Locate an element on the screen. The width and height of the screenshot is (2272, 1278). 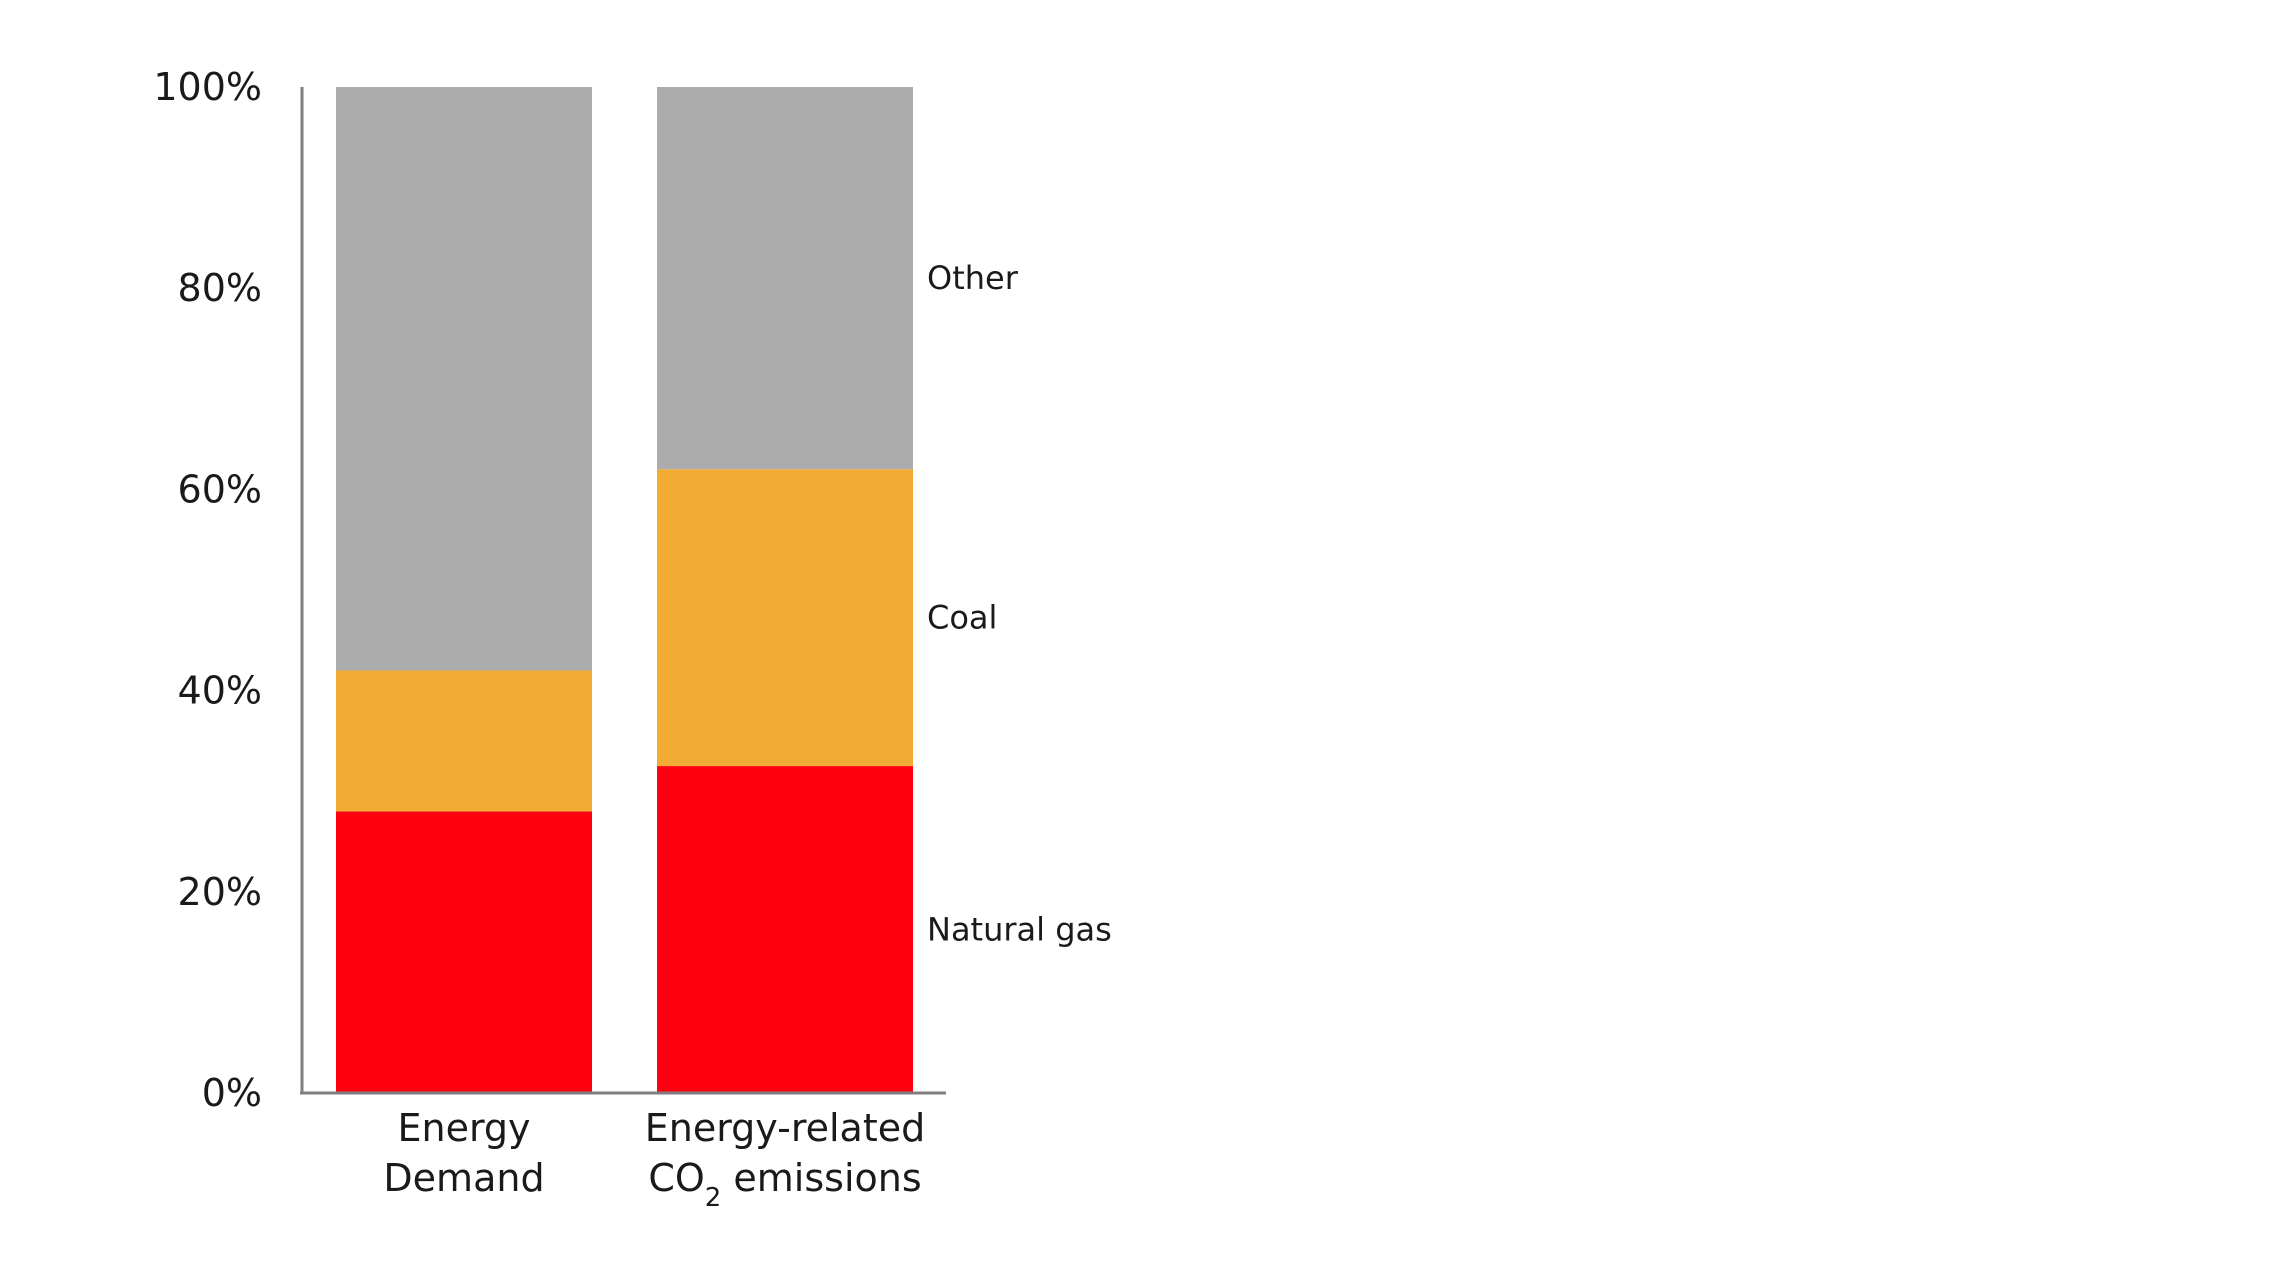
category-labels: Energy Demand Energy-related CO2 emissions is located at coordinates (654, 1159).